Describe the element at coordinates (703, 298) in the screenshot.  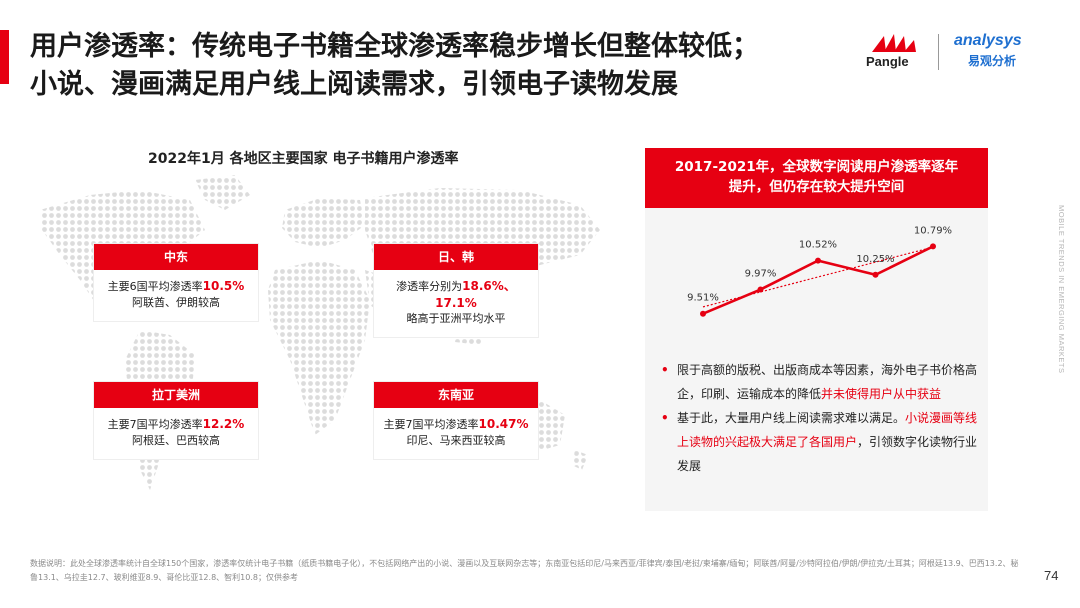
I see `data-label: 9.51%` at that location.